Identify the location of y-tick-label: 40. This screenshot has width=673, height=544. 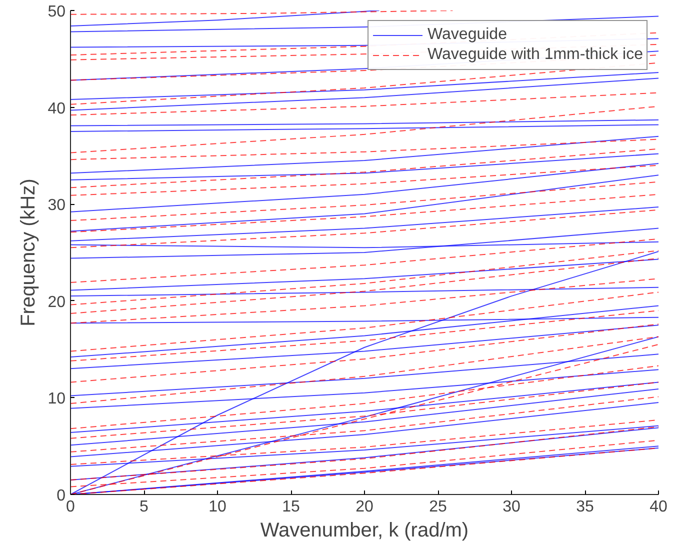
(57, 109).